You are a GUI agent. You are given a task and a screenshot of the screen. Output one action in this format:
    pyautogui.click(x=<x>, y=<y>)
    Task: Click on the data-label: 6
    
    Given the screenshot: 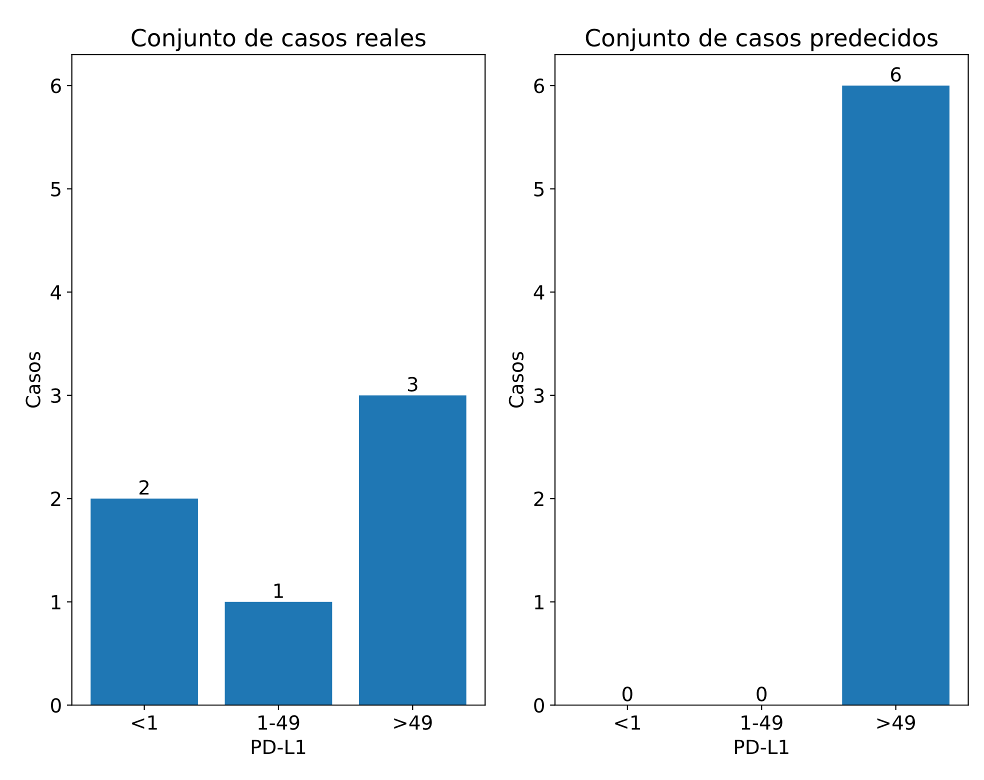 What is the action you would take?
    pyautogui.click(x=895, y=74)
    